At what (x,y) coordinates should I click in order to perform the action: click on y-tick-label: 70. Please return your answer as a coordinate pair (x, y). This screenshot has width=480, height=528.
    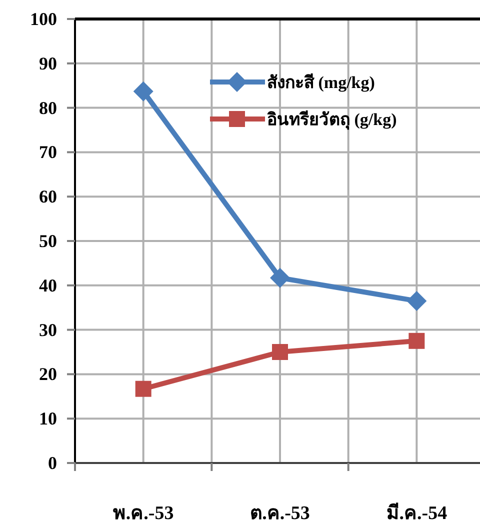
    Looking at the image, I should click on (48, 152).